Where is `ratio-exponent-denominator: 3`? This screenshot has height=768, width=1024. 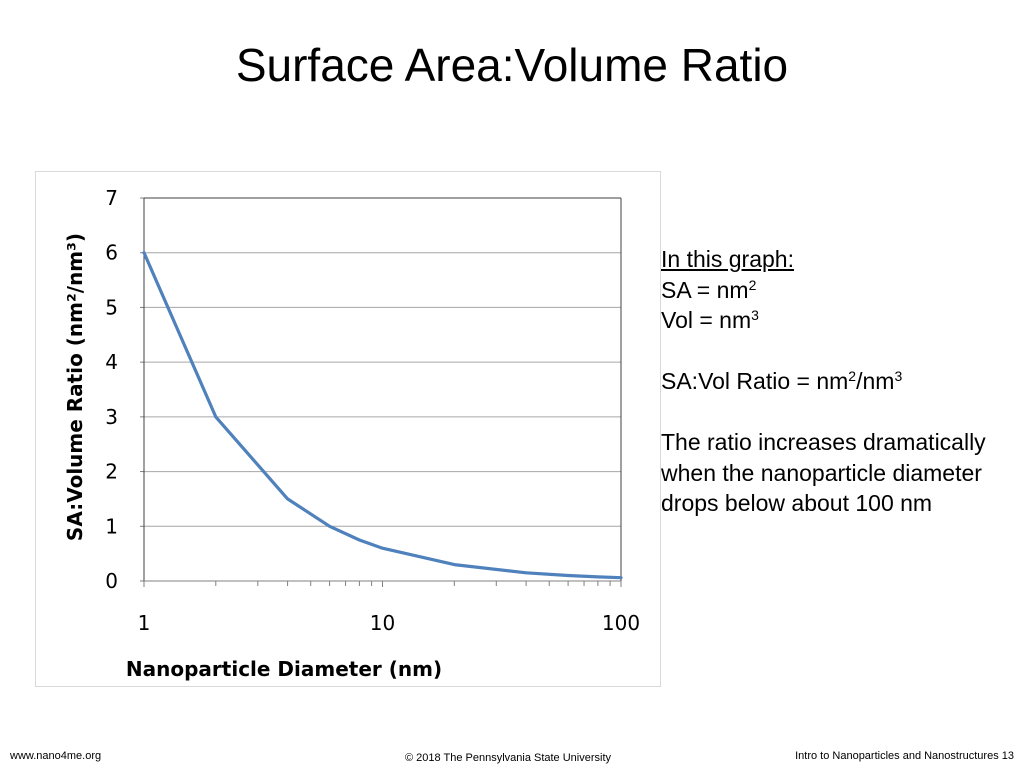 ratio-exponent-denominator: 3 is located at coordinates (898, 376).